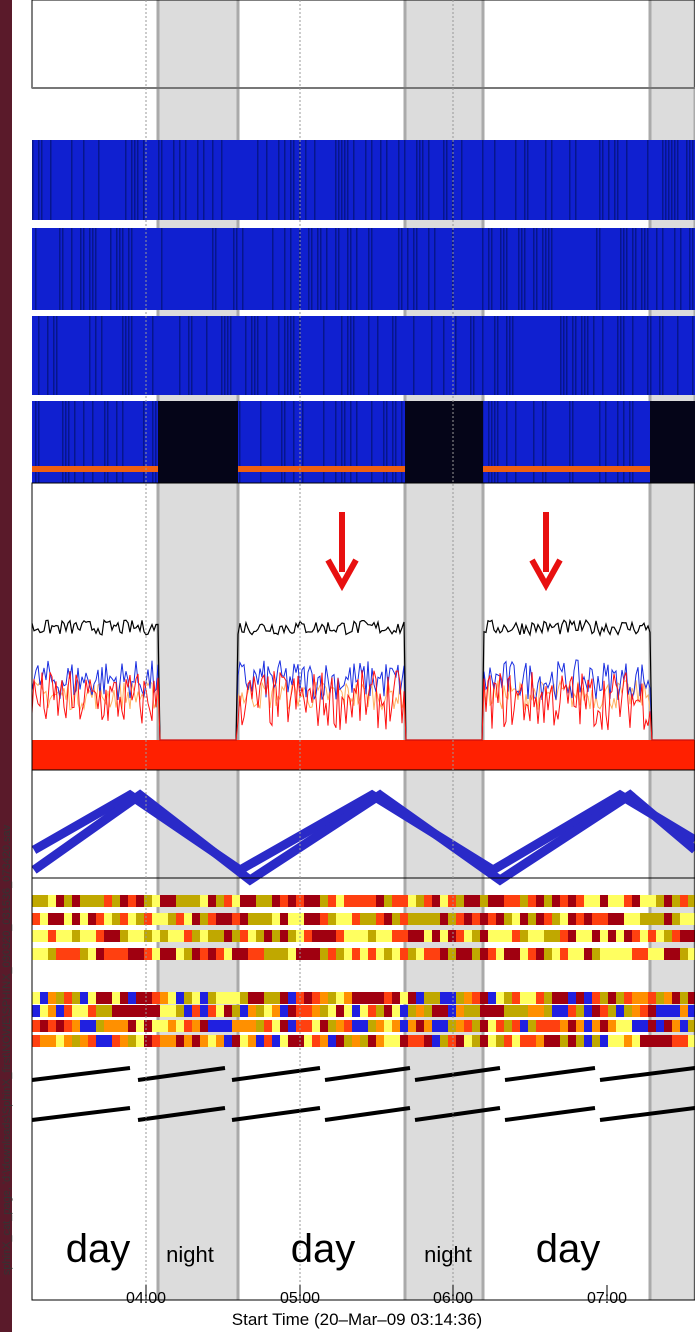  Describe the element at coordinates (568, 1249) in the screenshot. I see `day-night-label: day` at that location.